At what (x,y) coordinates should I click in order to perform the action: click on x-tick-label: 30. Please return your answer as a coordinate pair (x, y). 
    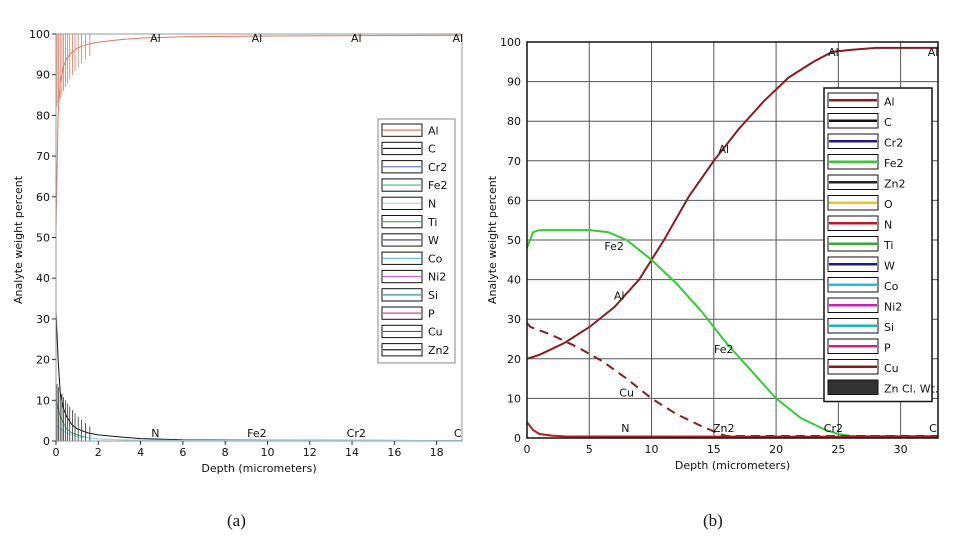
    Looking at the image, I should click on (901, 449).